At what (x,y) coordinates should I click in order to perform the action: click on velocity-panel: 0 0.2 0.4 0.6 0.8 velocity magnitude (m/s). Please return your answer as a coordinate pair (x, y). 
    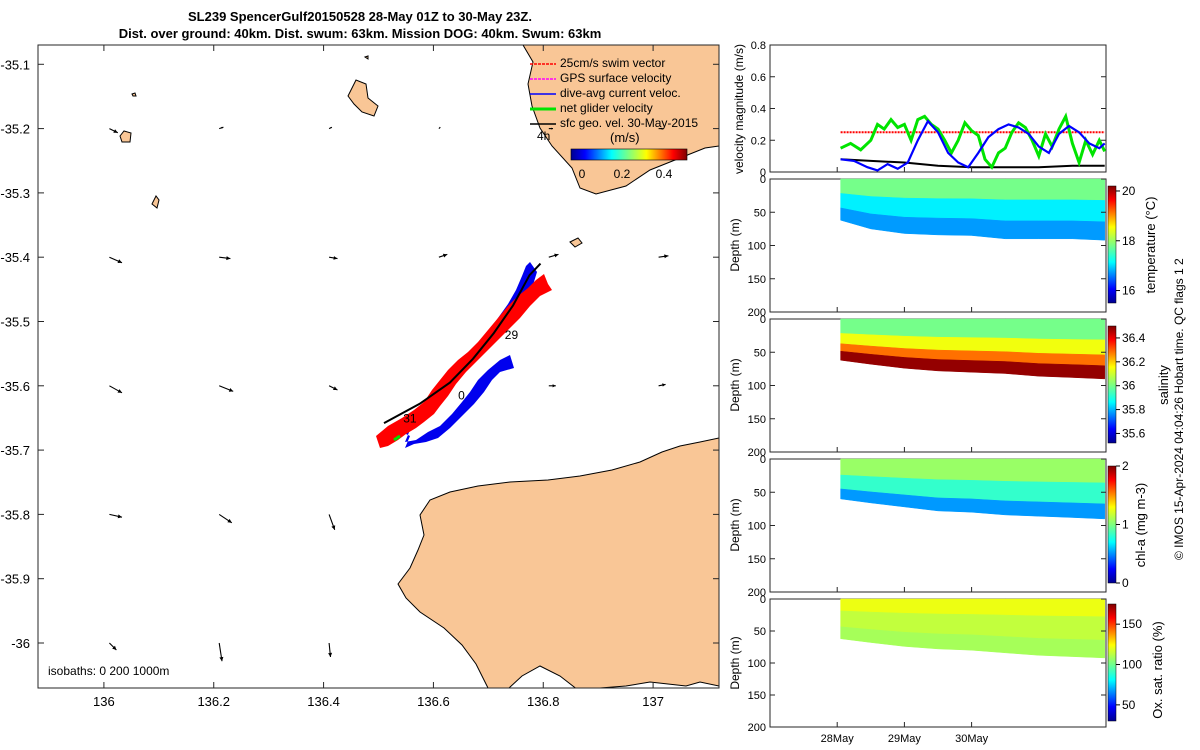
    Looking at the image, I should click on (919, 109).